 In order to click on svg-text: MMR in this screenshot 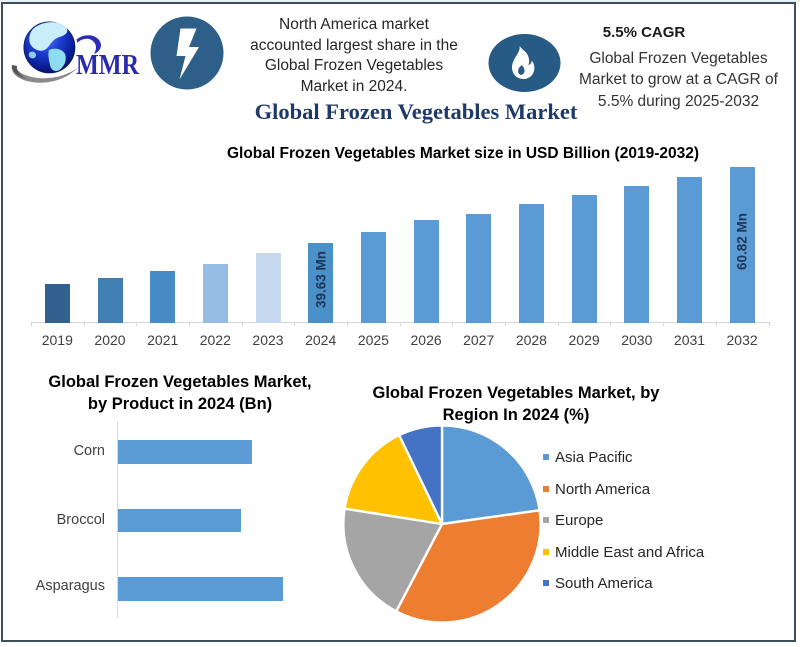, I will do `click(108, 65)`.